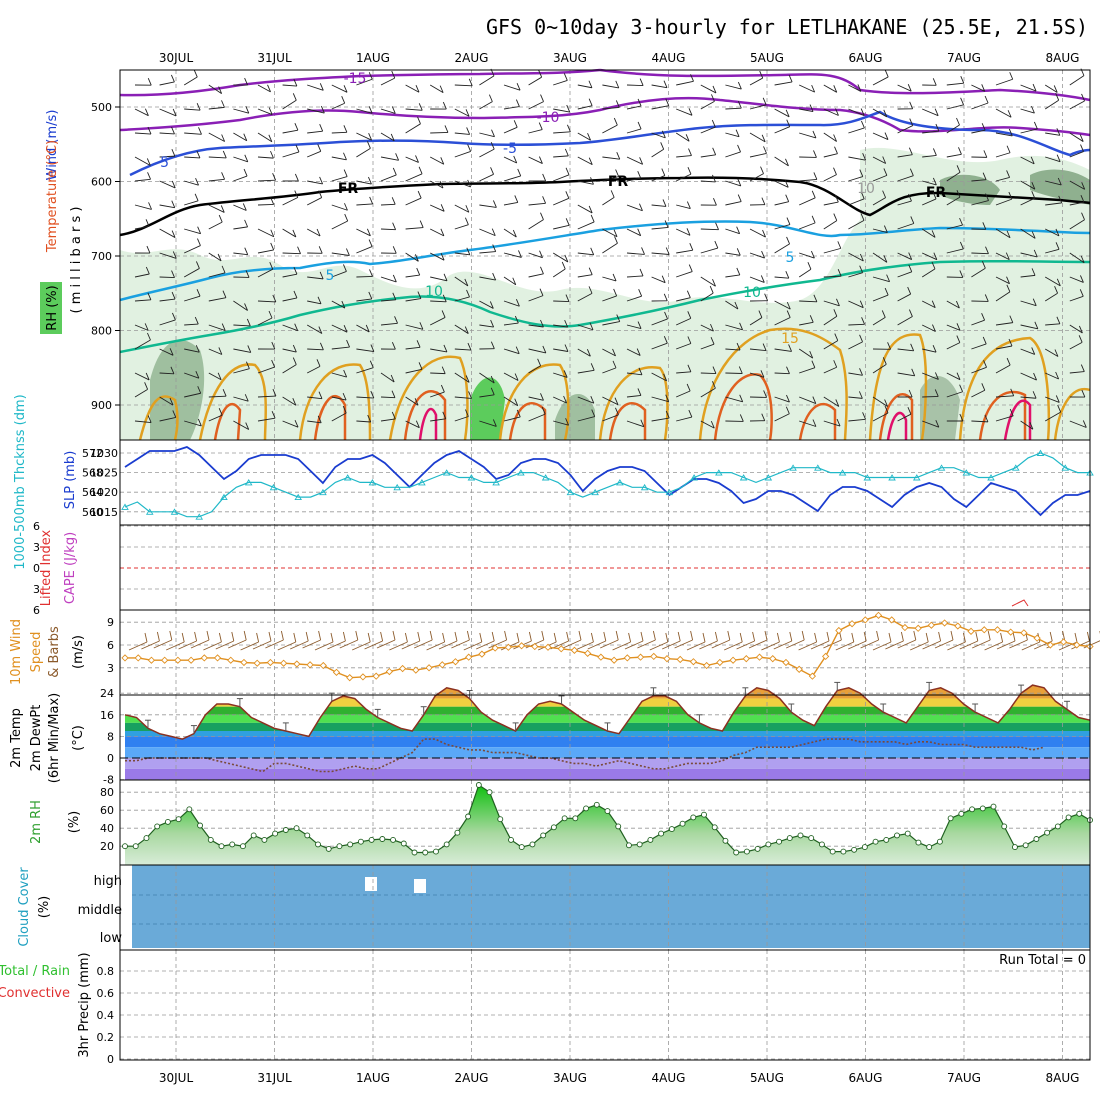 This screenshot has width=1100, height=1100. I want to click on temp-unit-label: (°C), so click(78, 738).